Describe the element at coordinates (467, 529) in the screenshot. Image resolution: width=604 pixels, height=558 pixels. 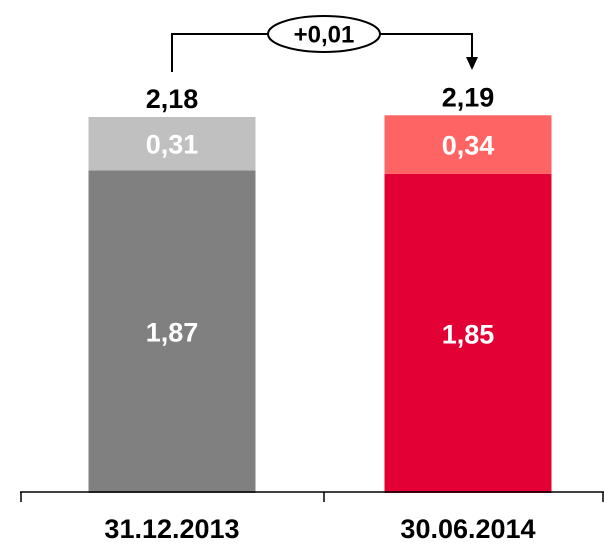
I see `category-label: 30.06.2014` at that location.